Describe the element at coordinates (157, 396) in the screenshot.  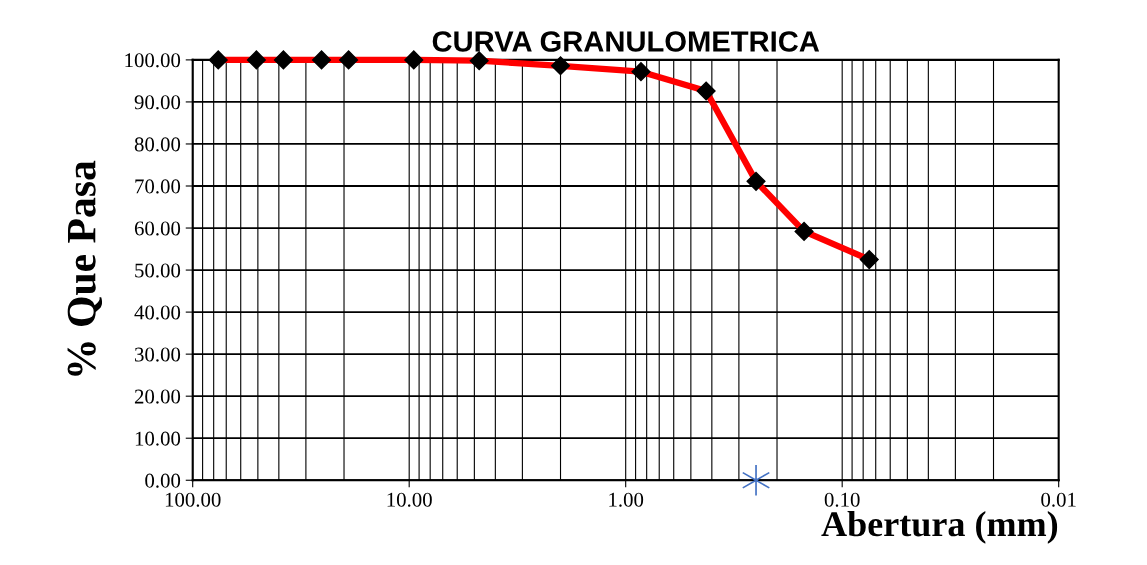
I see `y-tick-label: 20.00` at that location.